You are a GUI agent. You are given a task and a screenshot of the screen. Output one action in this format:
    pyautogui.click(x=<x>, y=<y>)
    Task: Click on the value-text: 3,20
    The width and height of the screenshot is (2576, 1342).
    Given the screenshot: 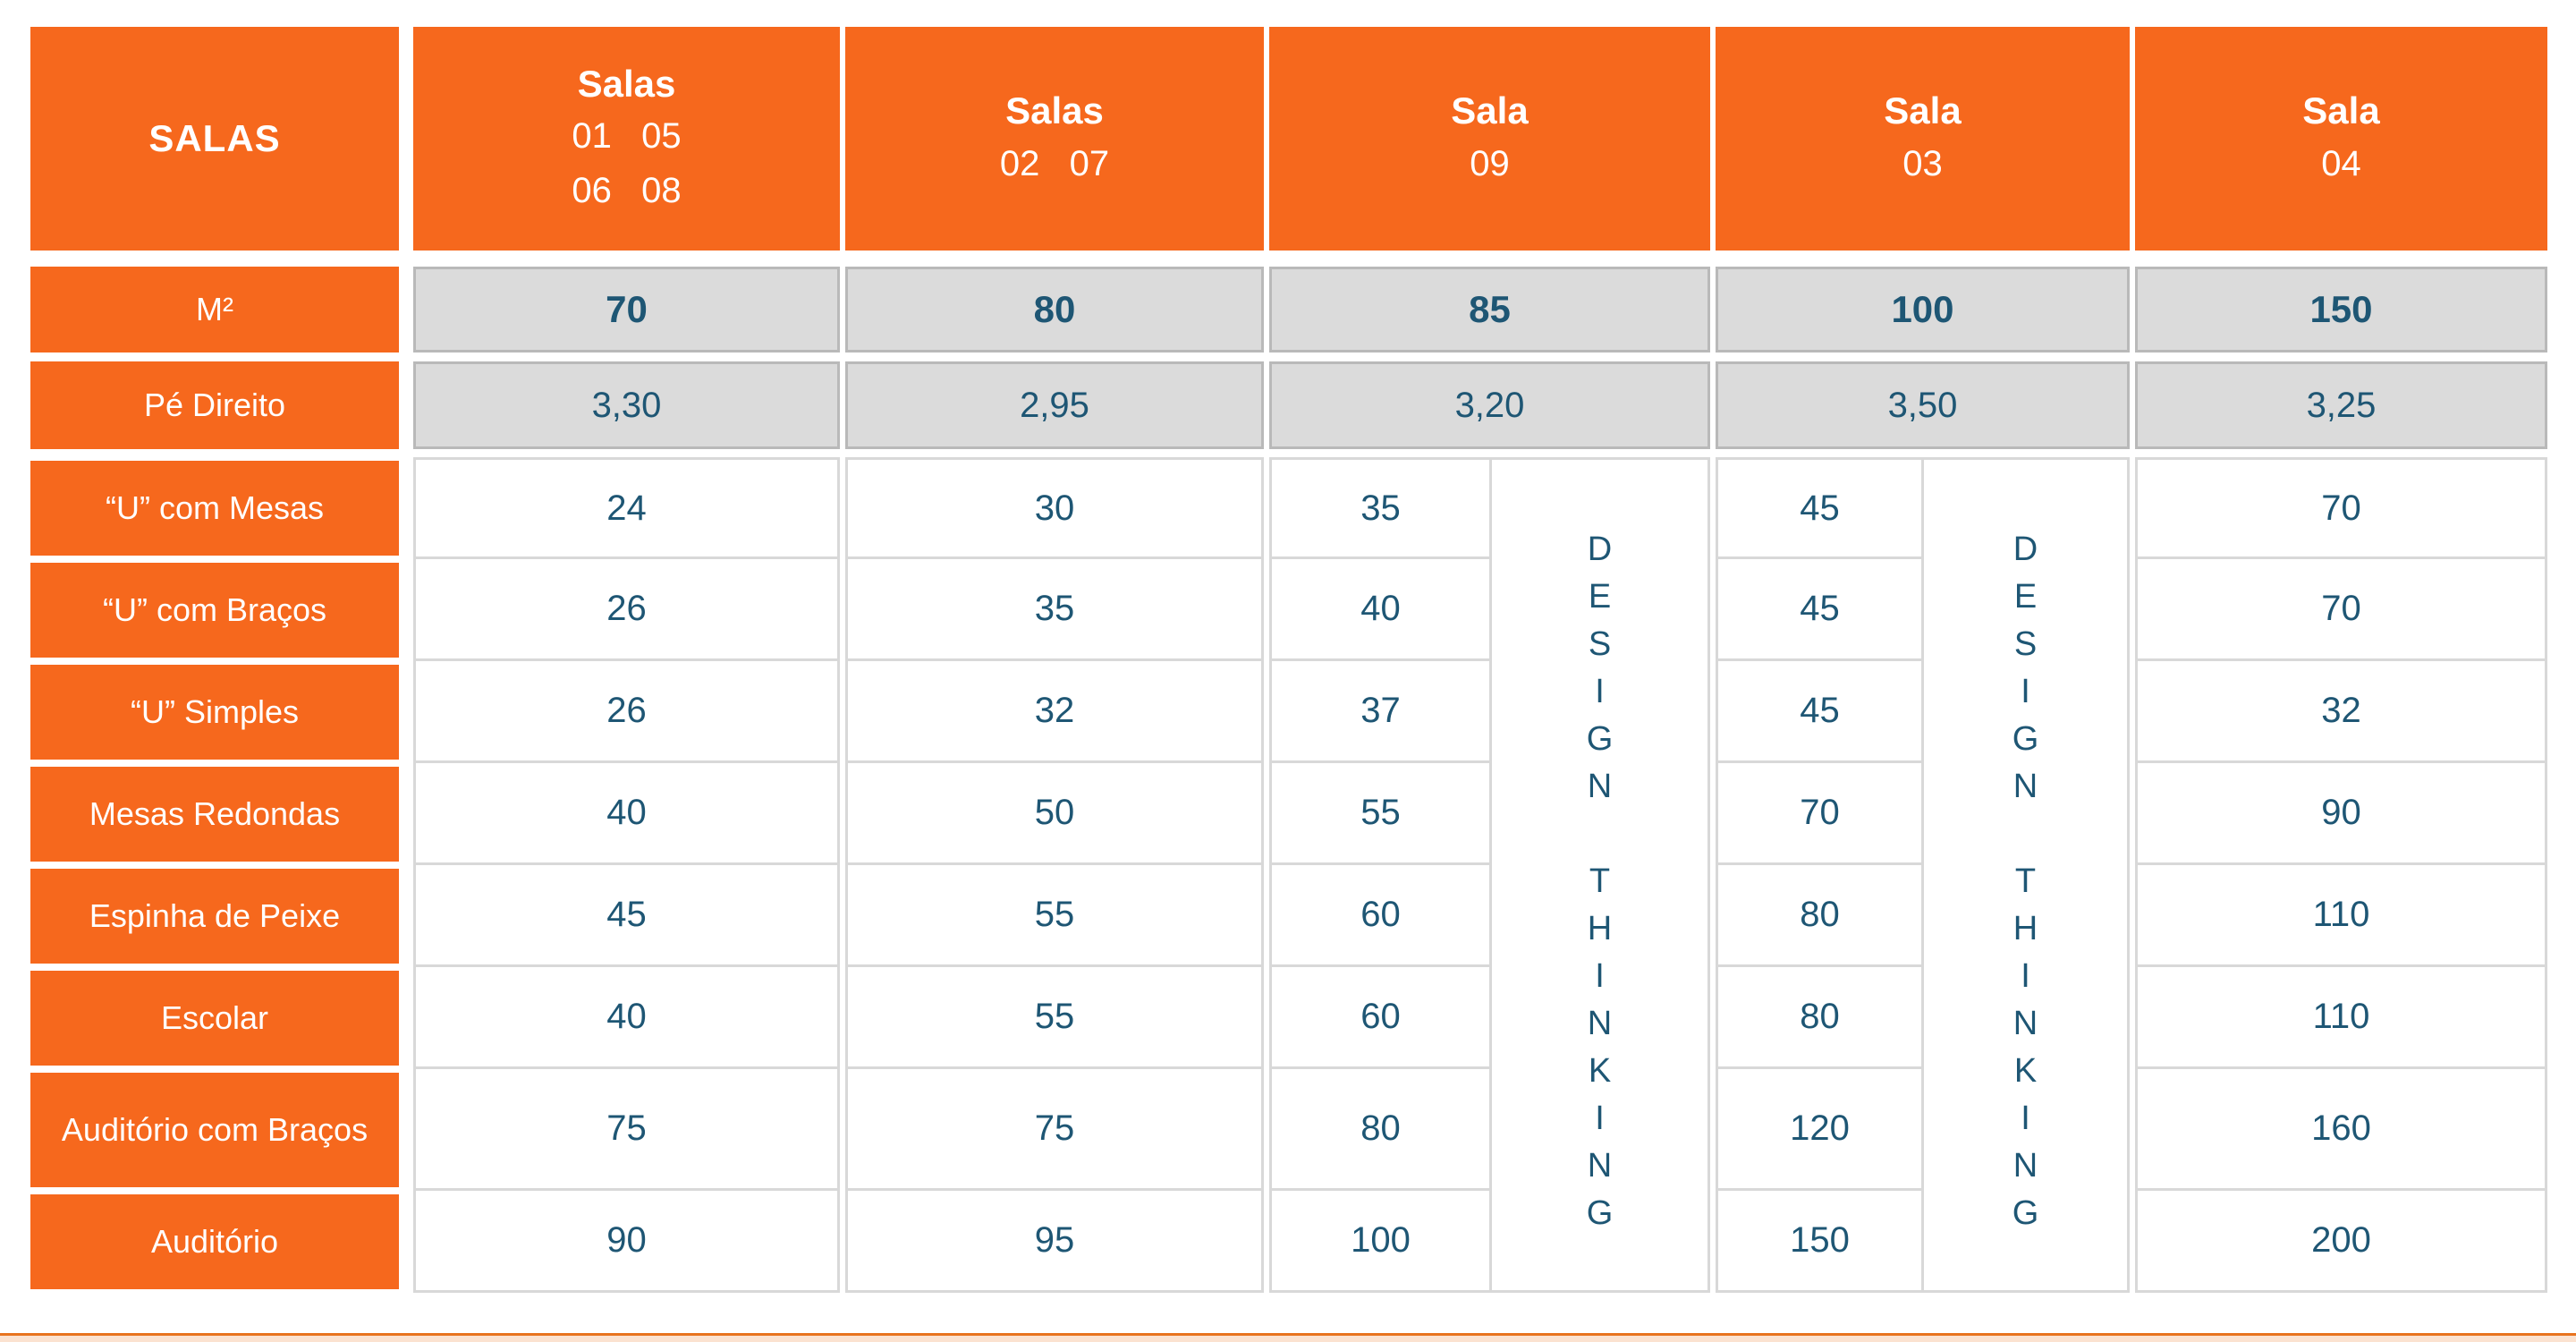 What is the action you would take?
    pyautogui.click(x=1489, y=405)
    